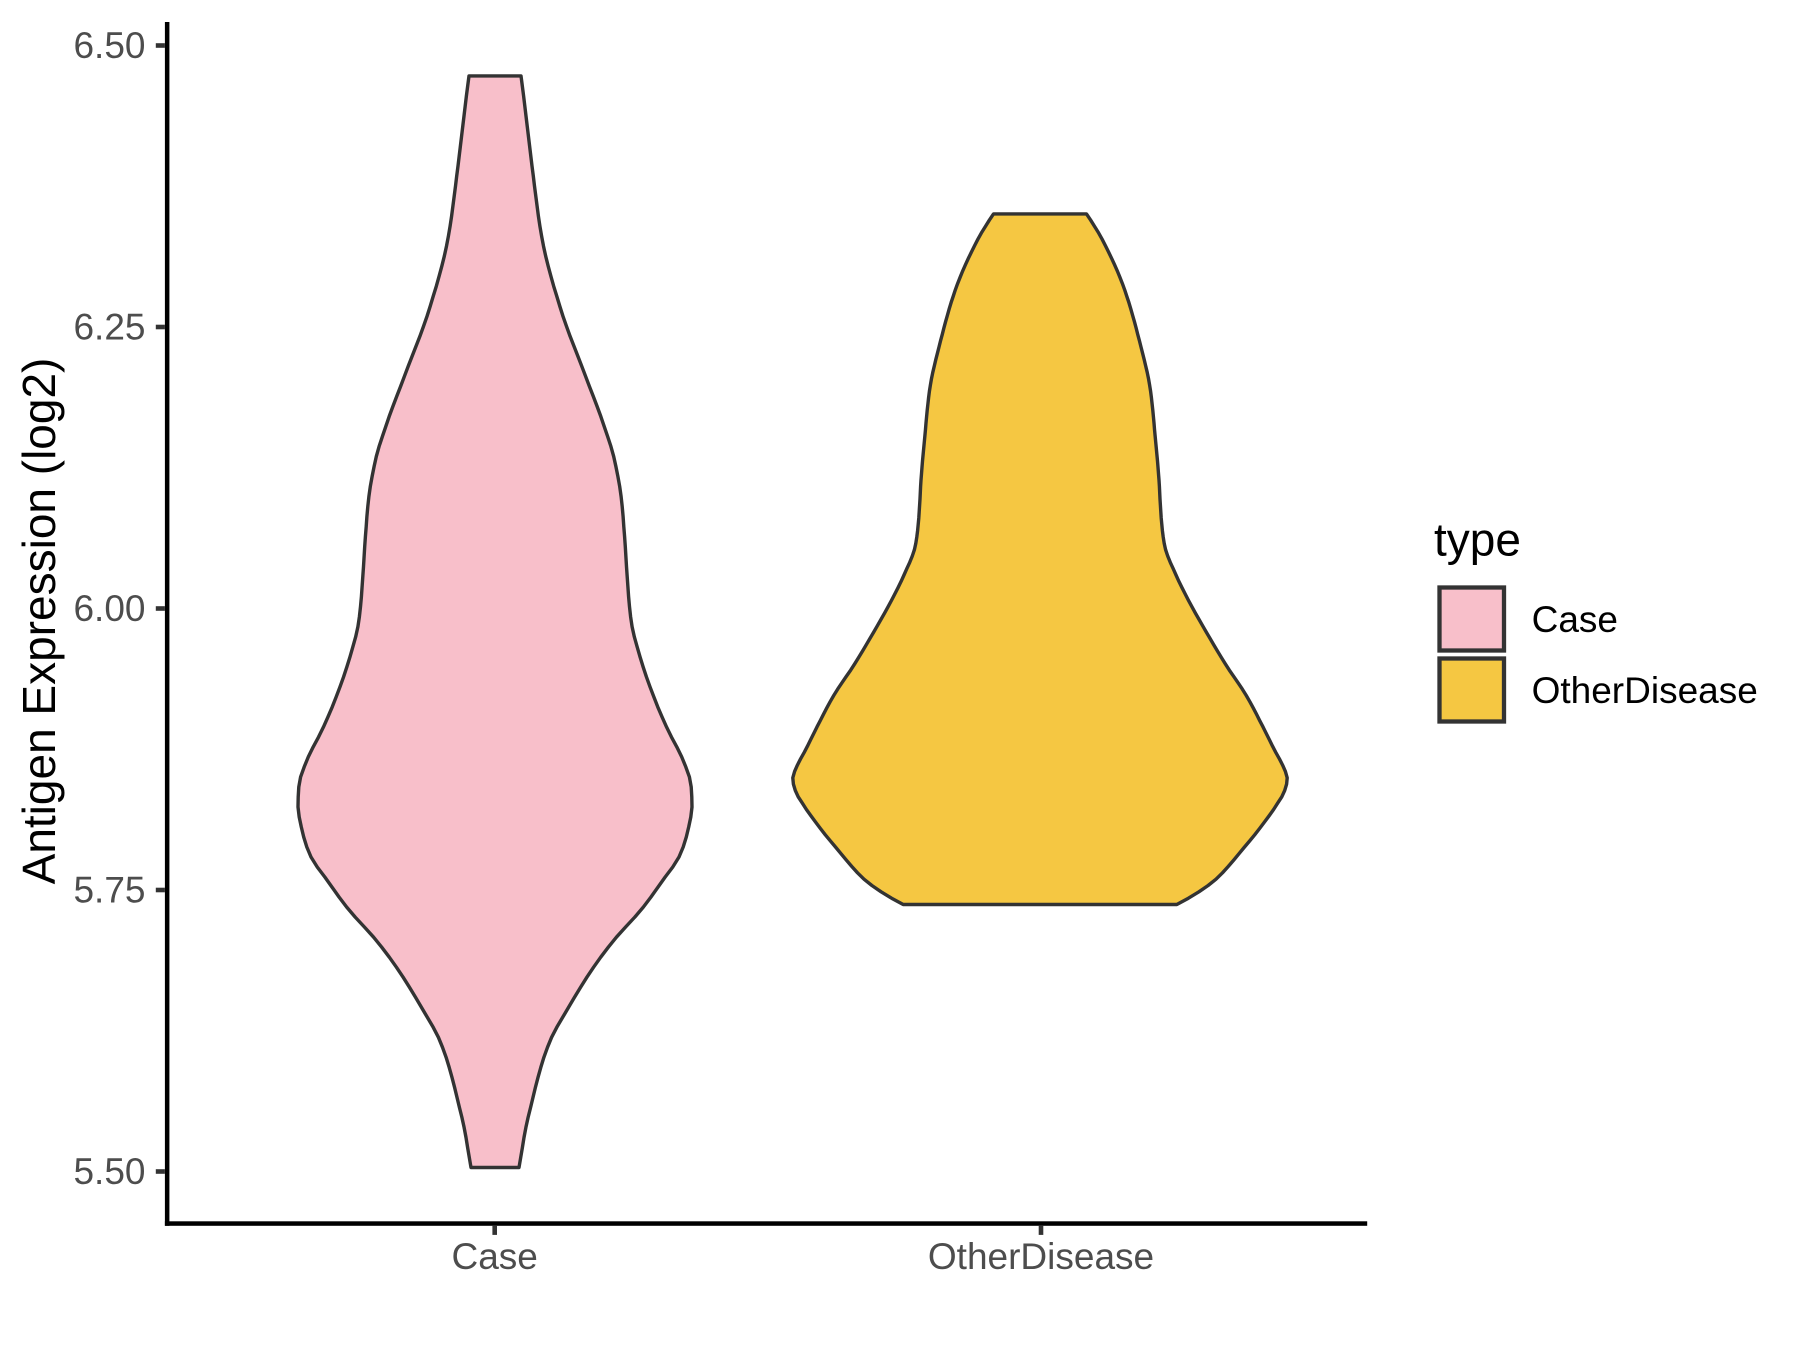 This screenshot has width=1800, height=1350. Describe the element at coordinates (109, 890) in the screenshot. I see `svg-text: 5.75` at that location.